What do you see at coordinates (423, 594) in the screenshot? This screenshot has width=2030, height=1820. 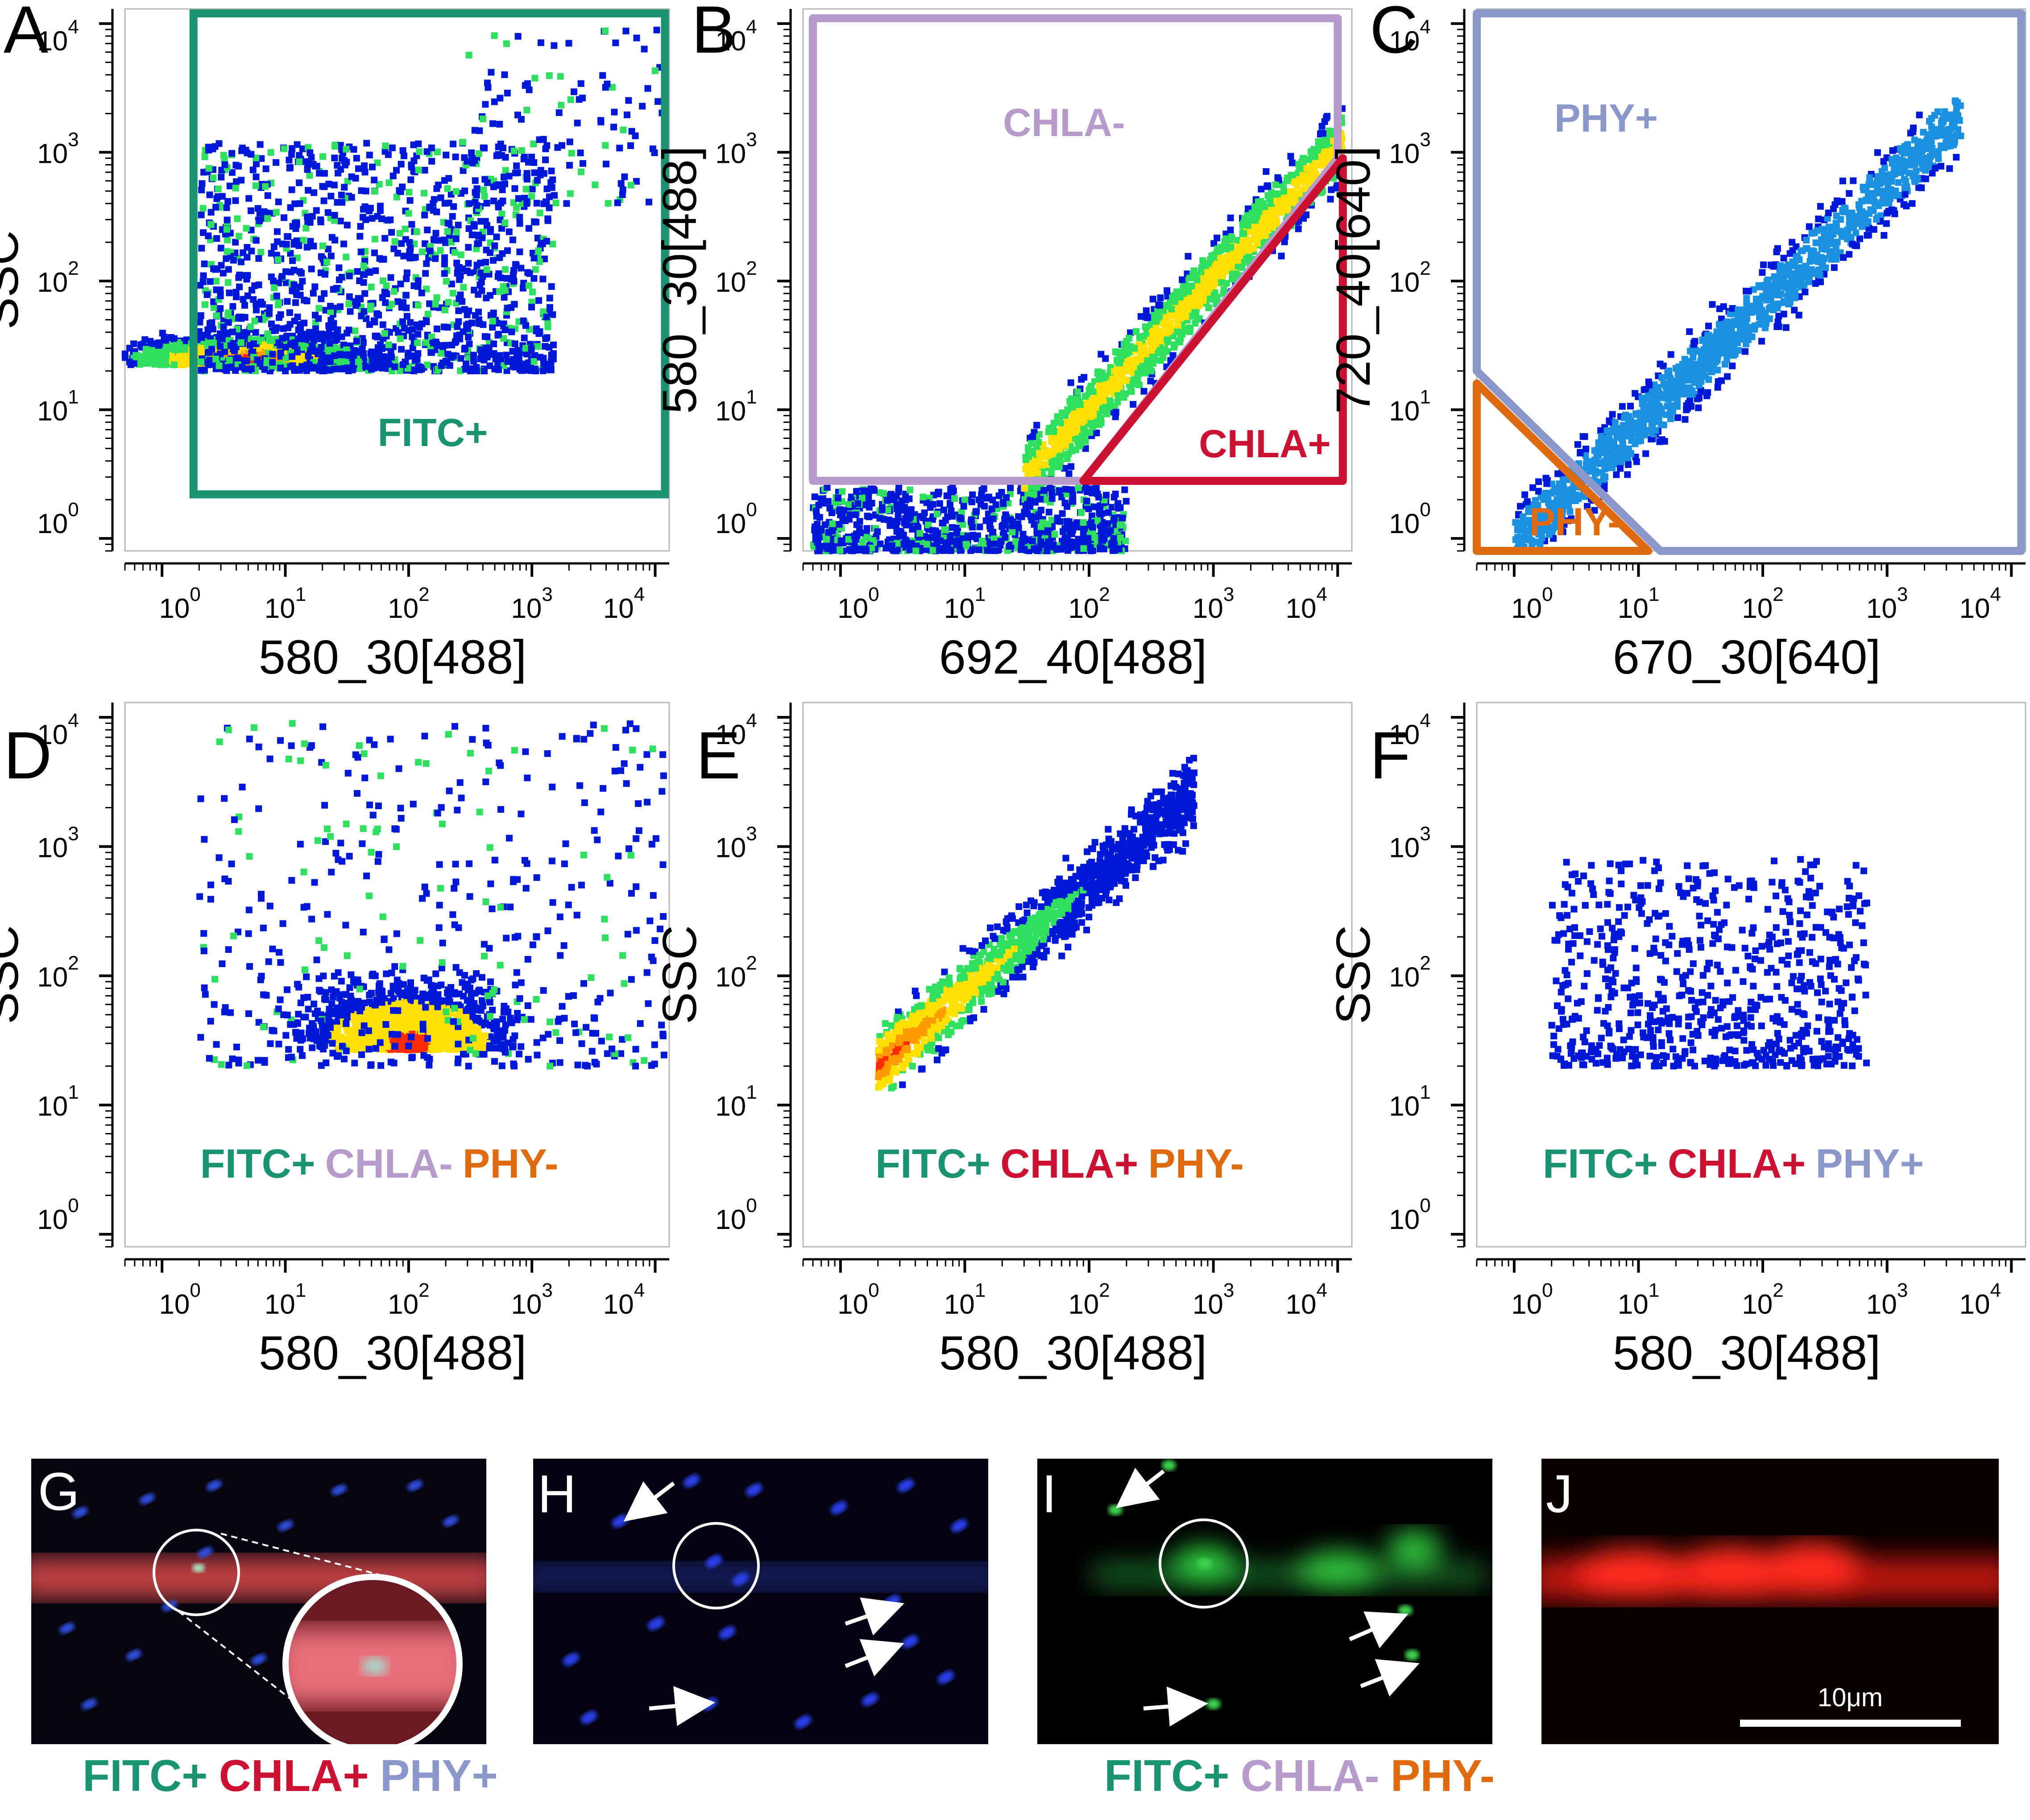 I see `x-tick-exponent: 2` at bounding box center [423, 594].